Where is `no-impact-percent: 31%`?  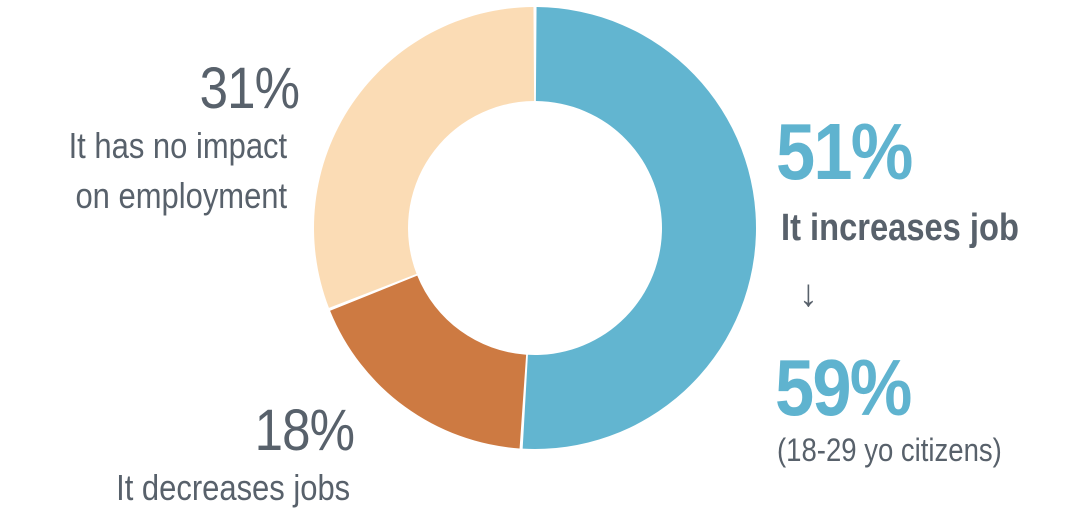
no-impact-percent: 31% is located at coordinates (249, 88).